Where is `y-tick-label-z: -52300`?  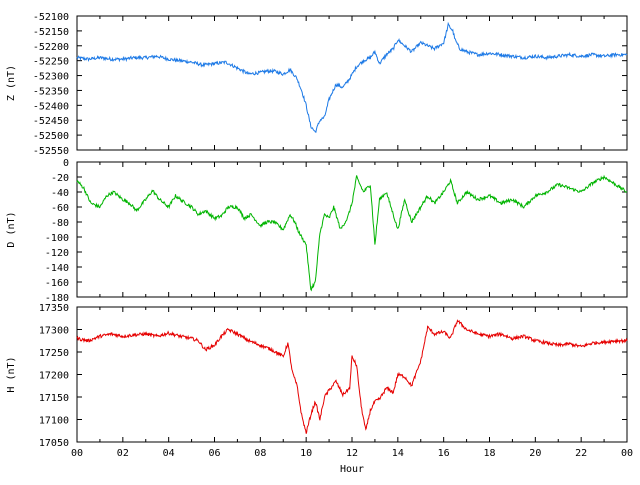 y-tick-label-z: -52300 is located at coordinates (51, 77).